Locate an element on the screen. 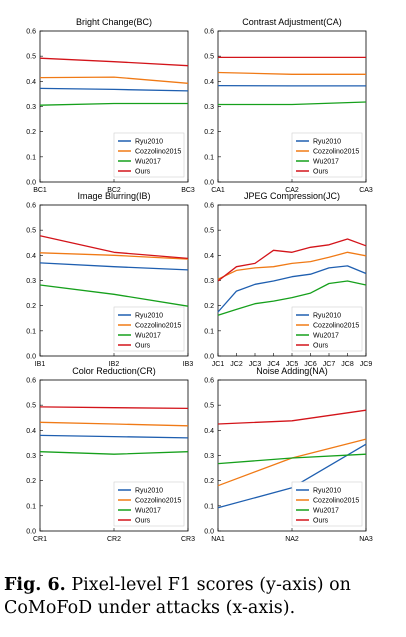  x-tick-label: JC8 is located at coordinates (347, 364).